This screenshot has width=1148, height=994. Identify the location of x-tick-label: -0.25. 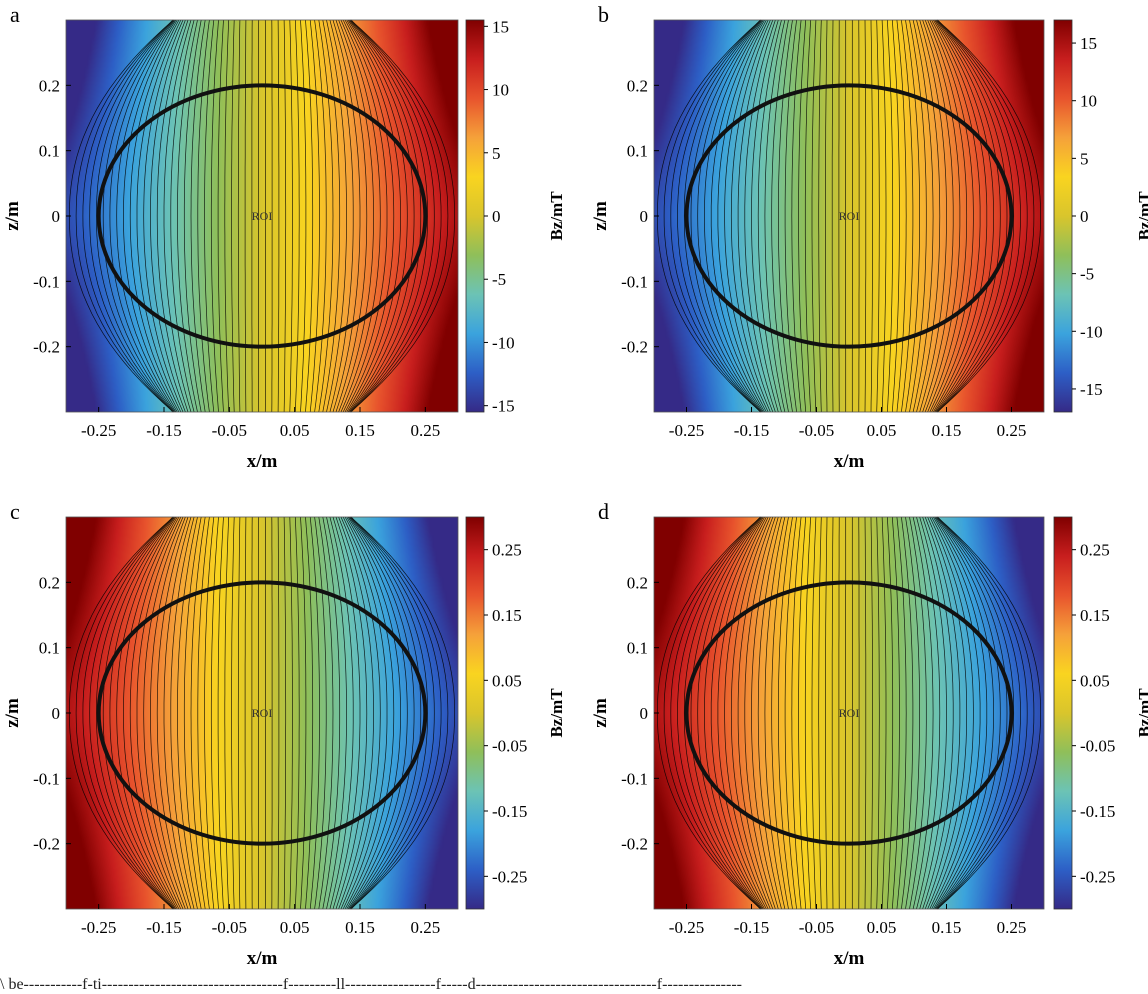
(98, 927).